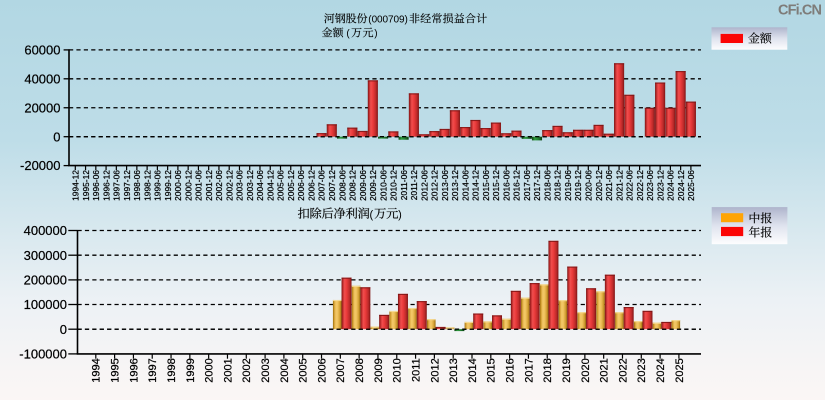 The width and height of the screenshot is (825, 405). Describe the element at coordinates (116, 370) in the screenshot. I see `svg-text: 1995` at that location.